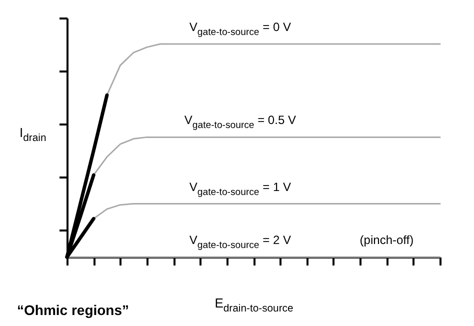  Describe the element at coordinates (240, 241) in the screenshot. I see `series-label: V$_{gate-to-source}$ = 2 V` at that location.